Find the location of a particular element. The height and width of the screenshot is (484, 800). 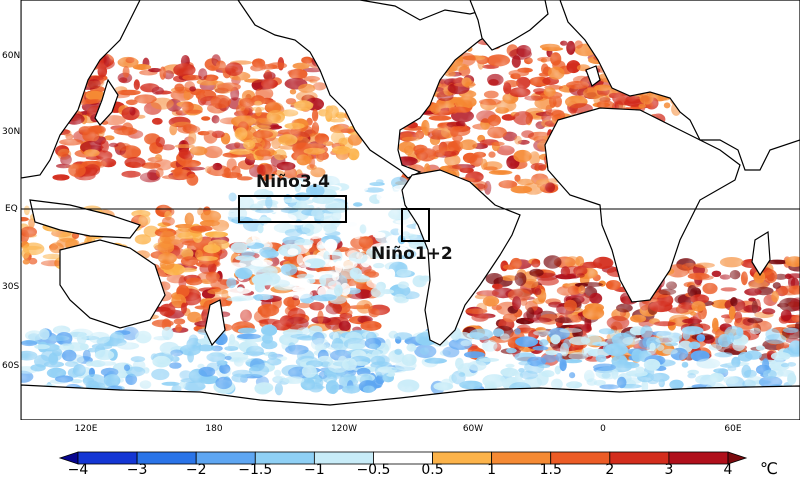

colorbar is located at coordinates (400, 464).